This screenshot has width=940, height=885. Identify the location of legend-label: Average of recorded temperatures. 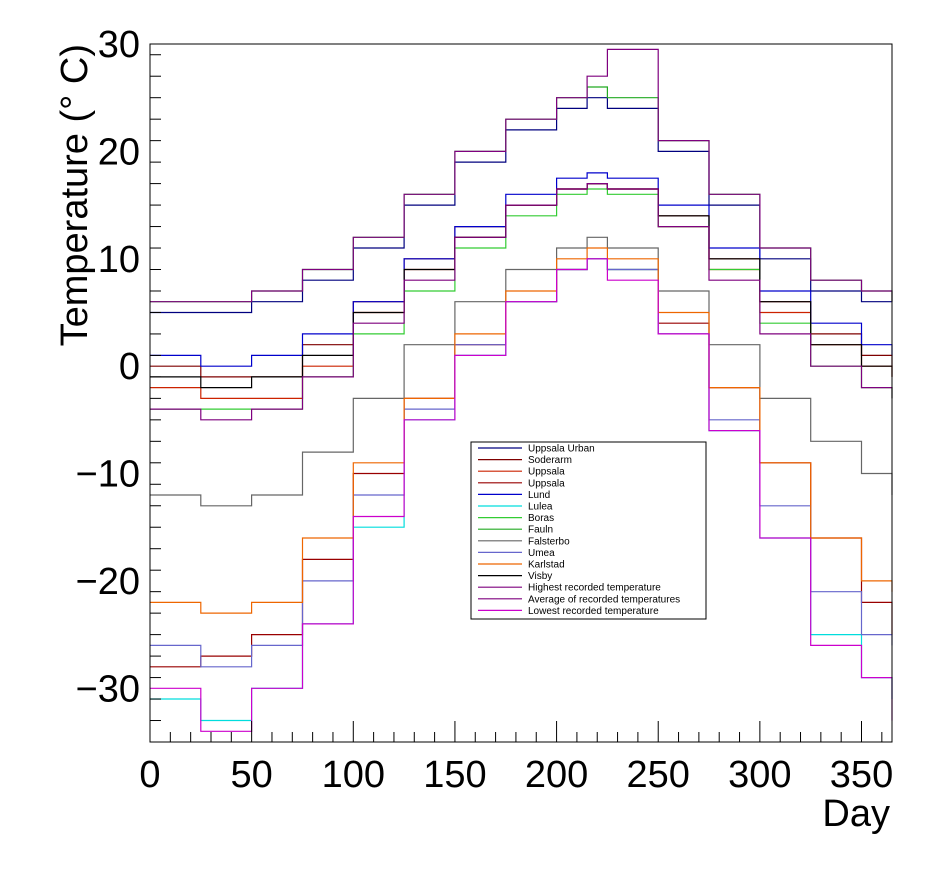
(604, 599).